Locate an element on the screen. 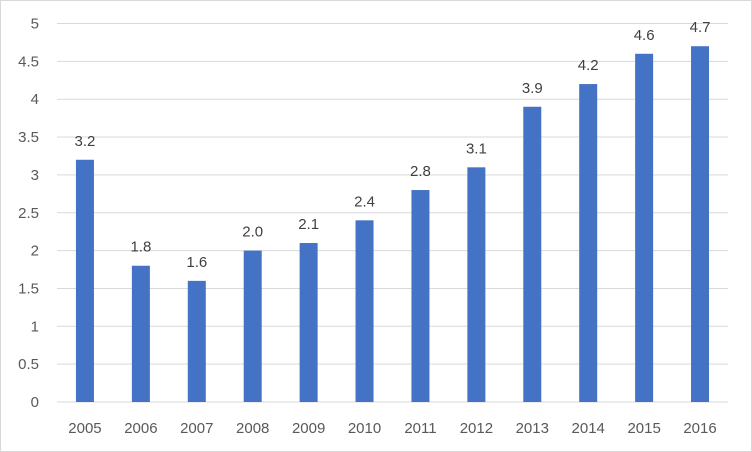  x-tick-label: 2010 is located at coordinates (364, 428).